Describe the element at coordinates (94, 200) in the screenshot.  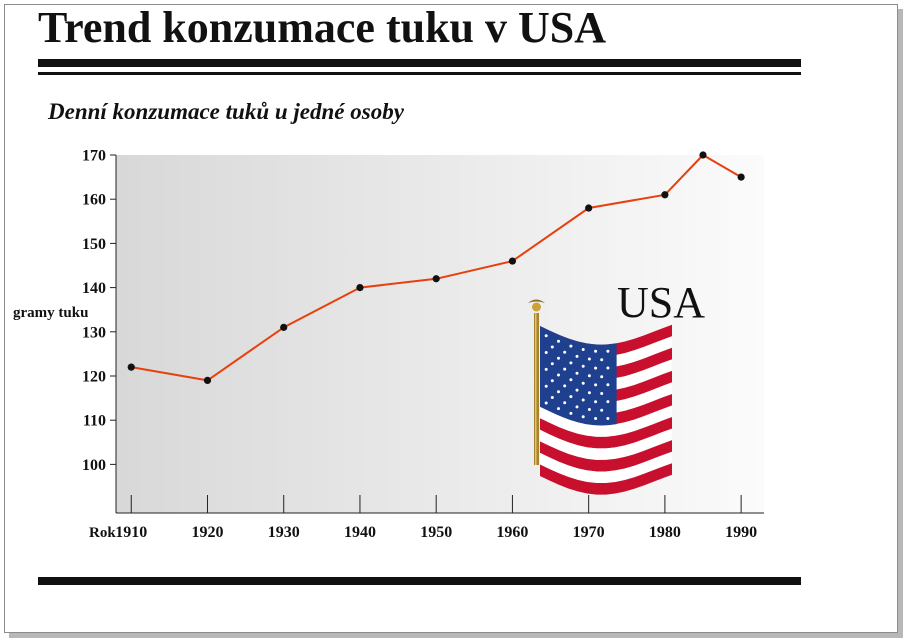
I see `y-tick-label: 160` at that location.